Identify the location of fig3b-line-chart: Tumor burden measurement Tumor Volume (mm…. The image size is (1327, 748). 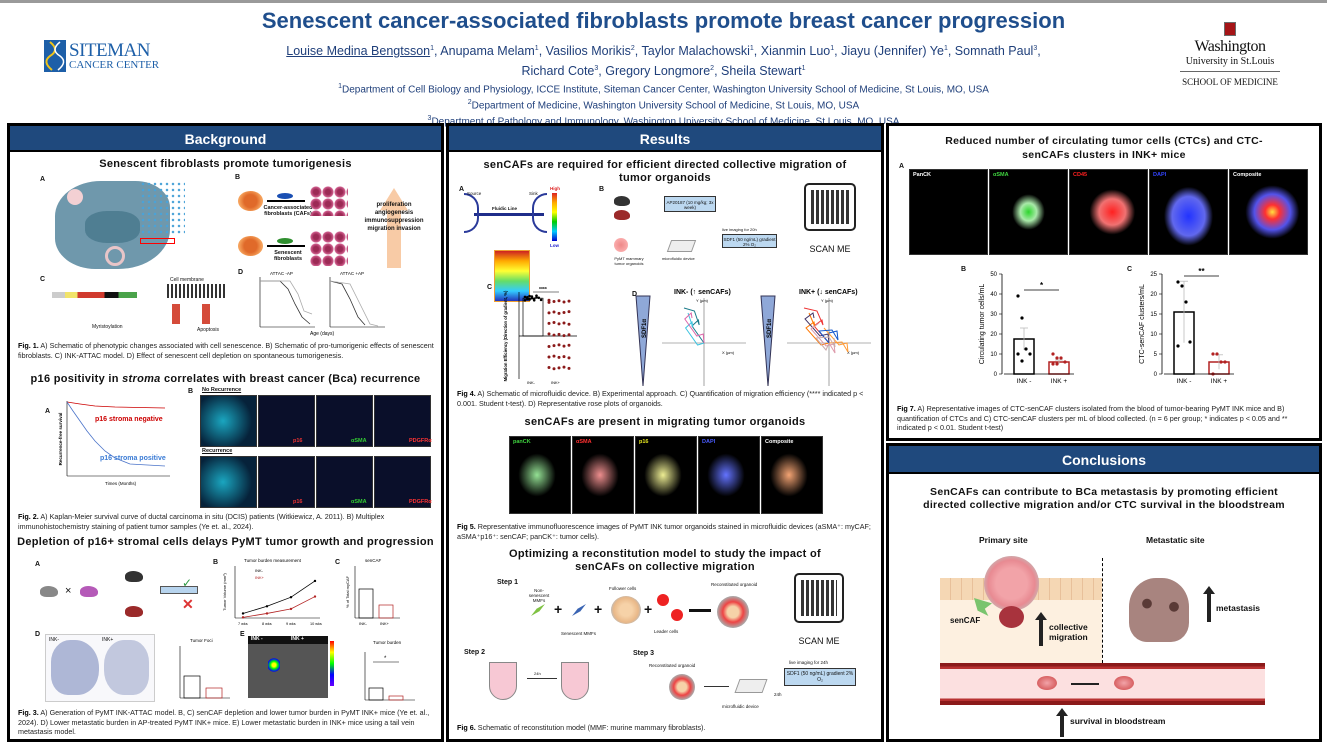
(272, 592).